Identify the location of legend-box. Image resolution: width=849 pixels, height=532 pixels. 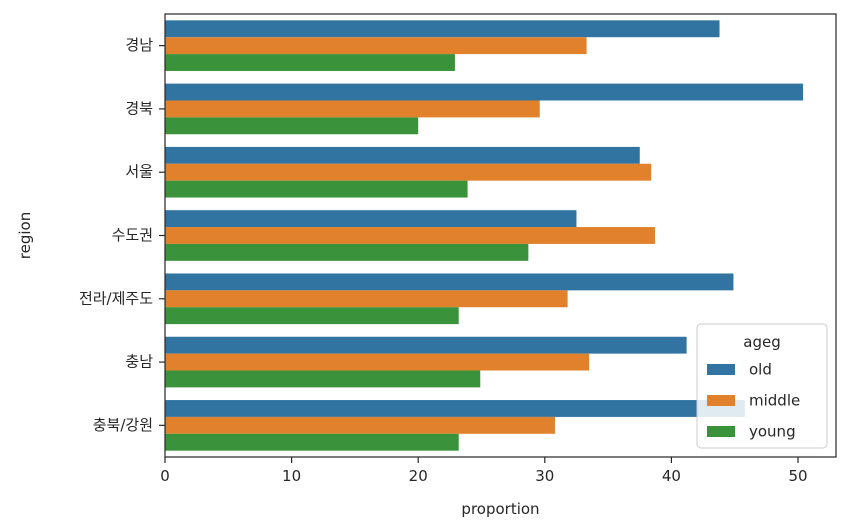
(762, 386).